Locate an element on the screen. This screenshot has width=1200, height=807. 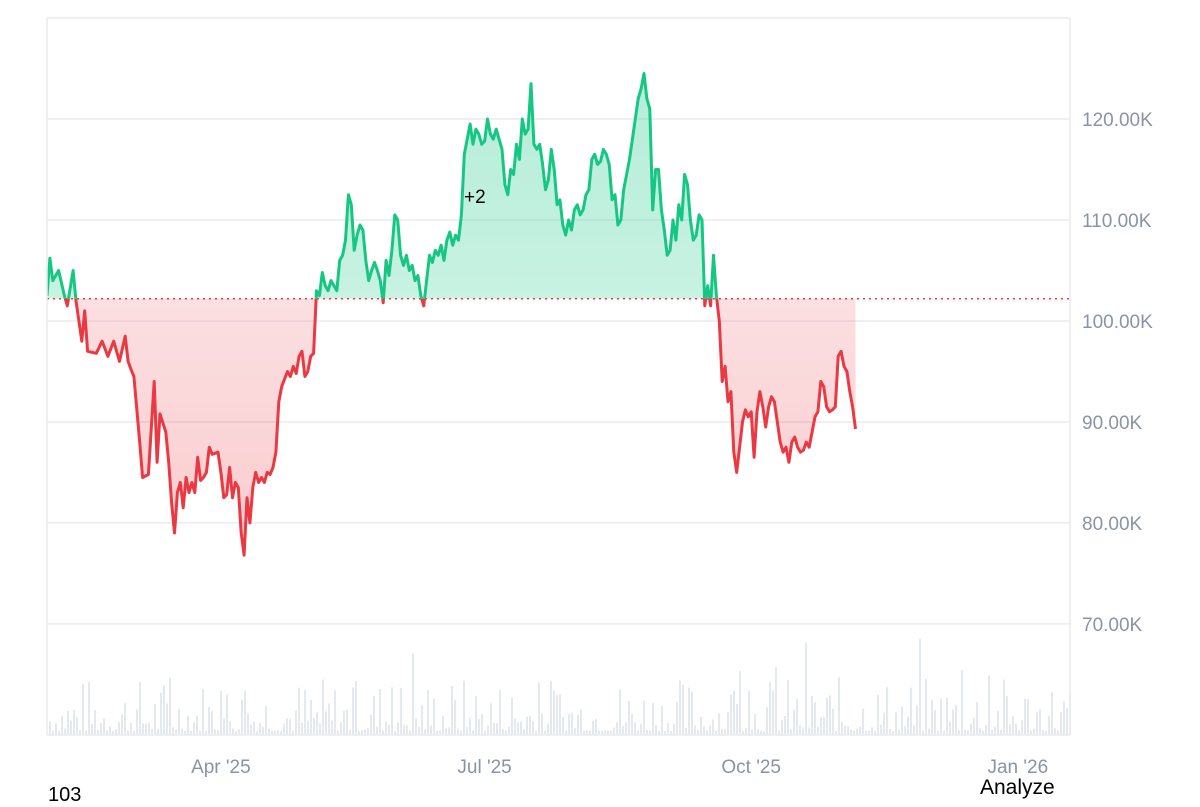
y-tick-label: 70.00K is located at coordinates (1112, 625).